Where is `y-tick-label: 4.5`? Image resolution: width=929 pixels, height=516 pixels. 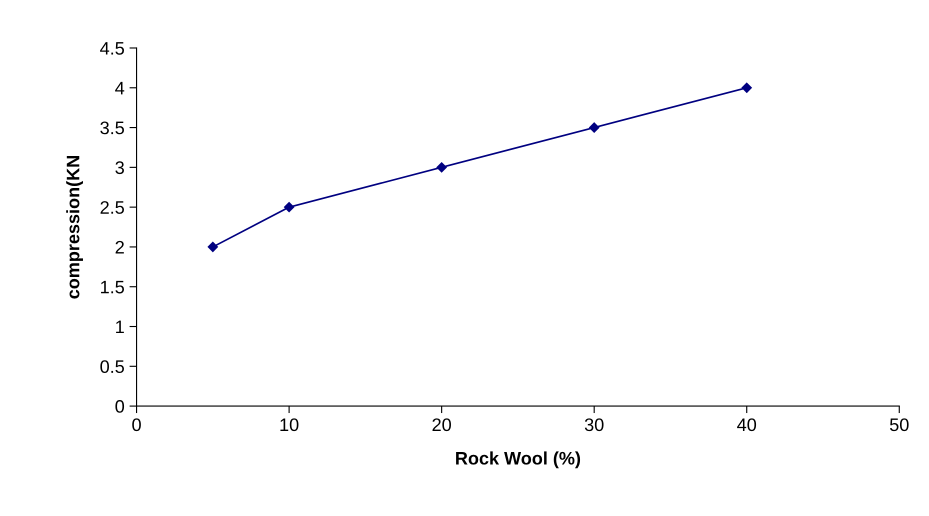 y-tick-label: 4.5 is located at coordinates (112, 48).